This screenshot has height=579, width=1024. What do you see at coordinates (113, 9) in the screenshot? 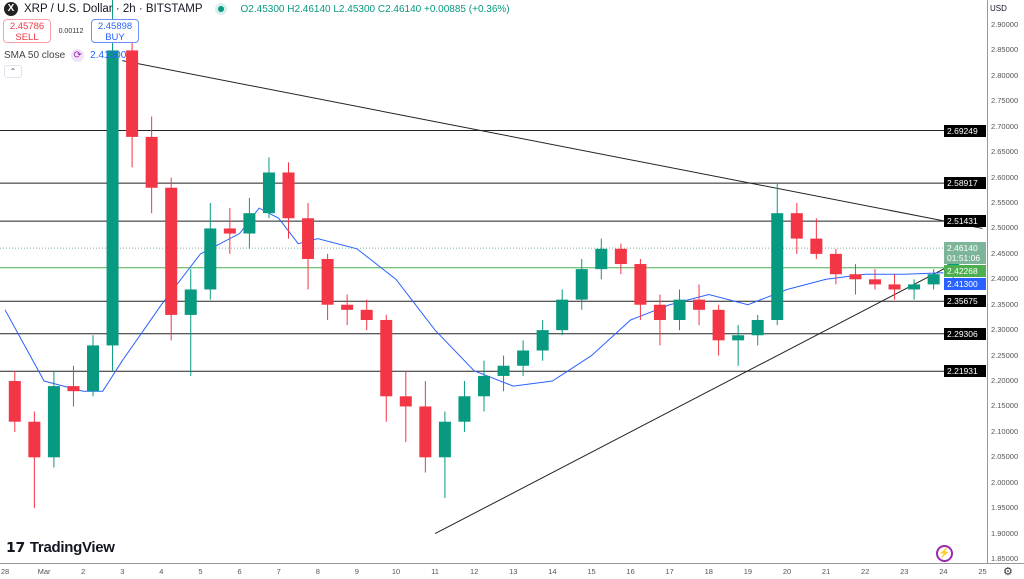
I see `symbol-title: XRP / U.S. Dollar · 2h · BITSTAMP` at bounding box center [113, 9].